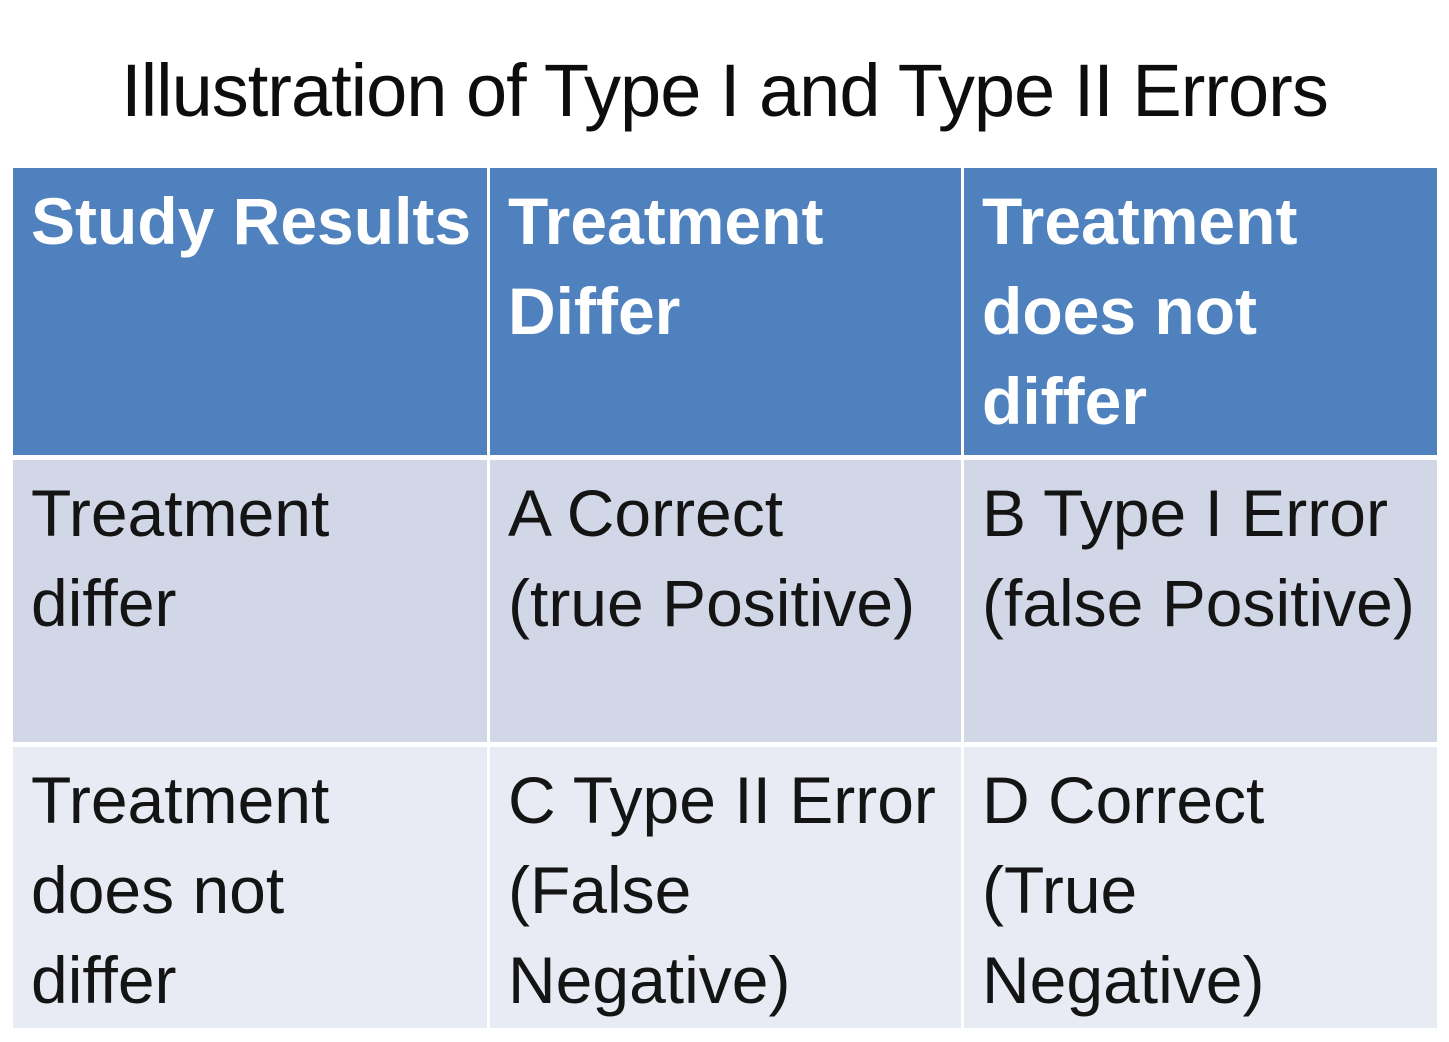 This screenshot has height=1042, width=1449. Describe the element at coordinates (250, 885) in the screenshot. I see `row2-cell-treatment-does-not-differ-label: Treatment does not differ` at that location.